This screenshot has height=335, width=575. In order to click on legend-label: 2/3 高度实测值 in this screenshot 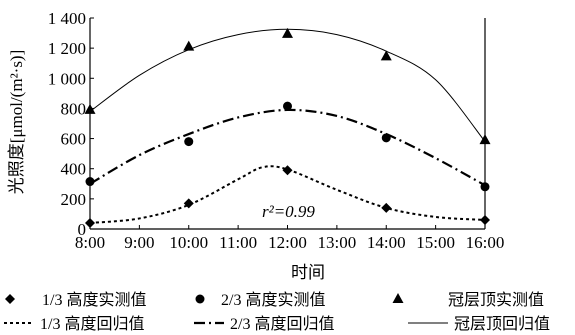, I will do `click(273, 300)`.